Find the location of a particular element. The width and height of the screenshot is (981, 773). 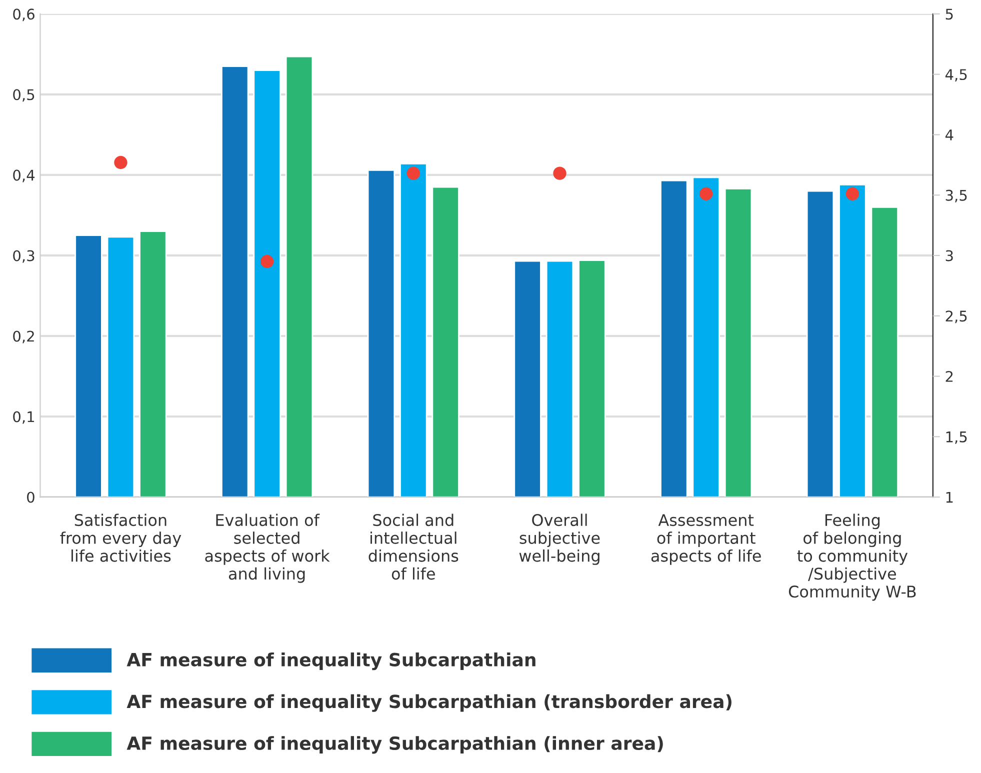

y2-tick-label: 3 is located at coordinates (949, 256).